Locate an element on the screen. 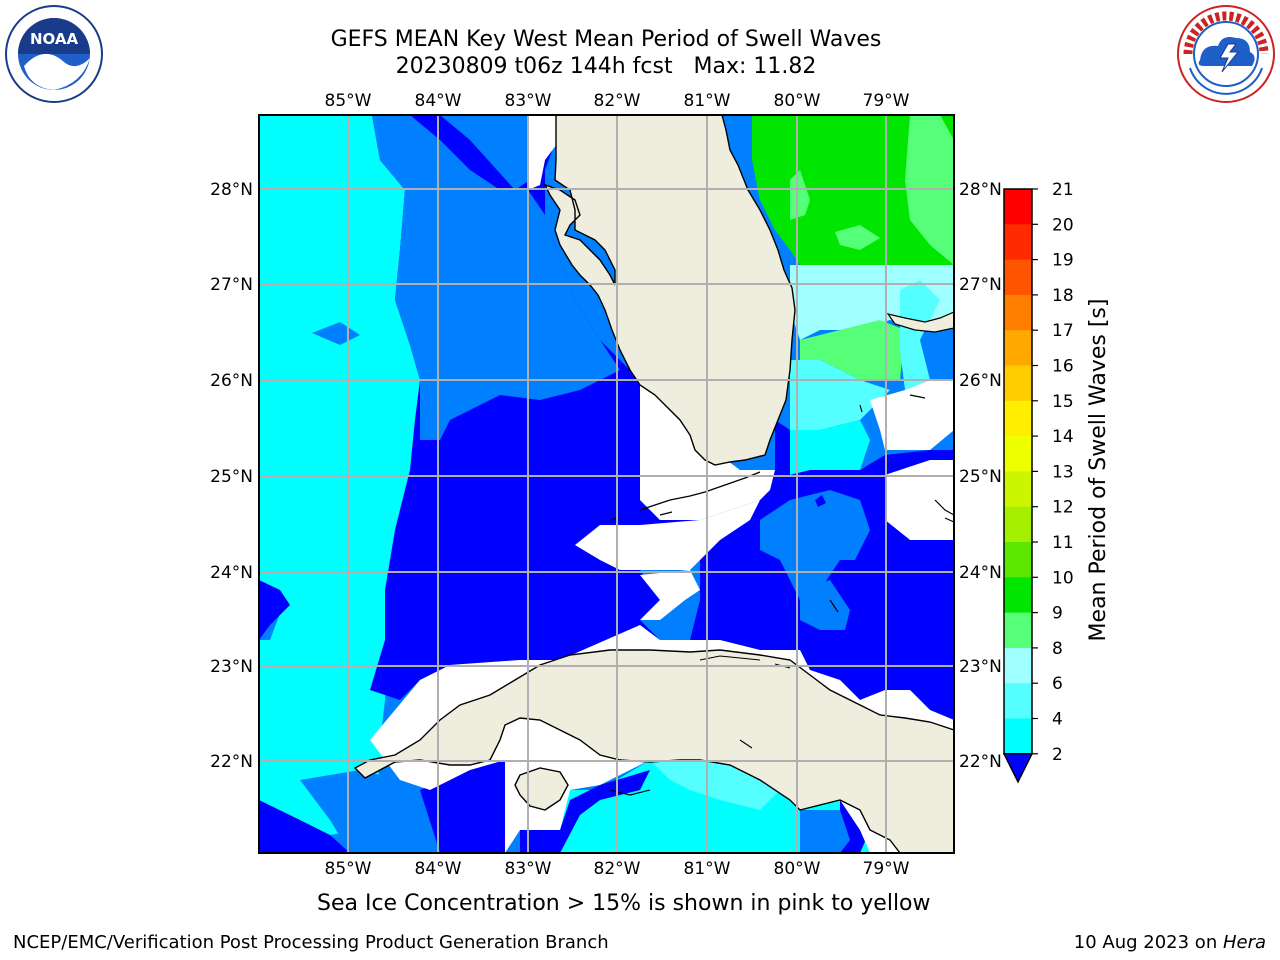 Image resolution: width=1280 pixels, height=960 pixels. florida-land is located at coordinates (669, 290).